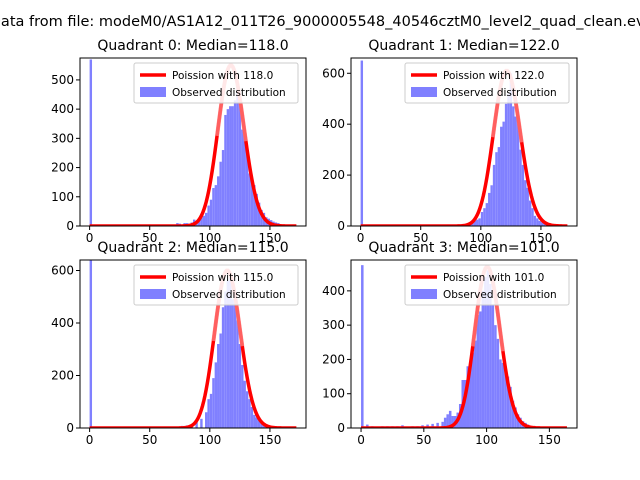  I want to click on legend-poisson-label: Poission with 122.0, so click(493, 76).